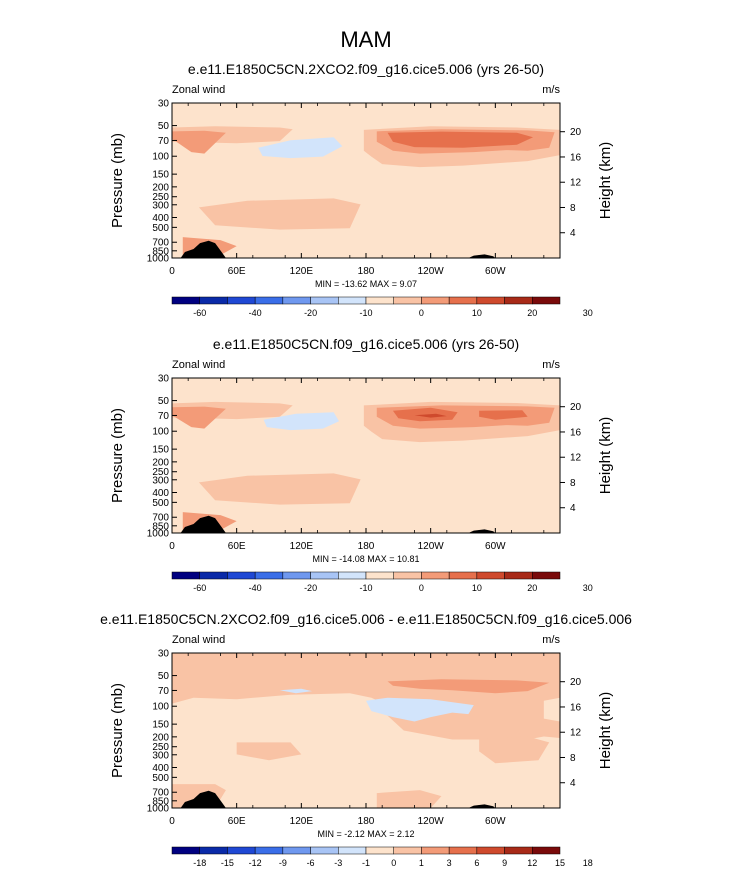  Describe the element at coordinates (477, 313) in the screenshot. I see `colorbar-label: 10` at that location.